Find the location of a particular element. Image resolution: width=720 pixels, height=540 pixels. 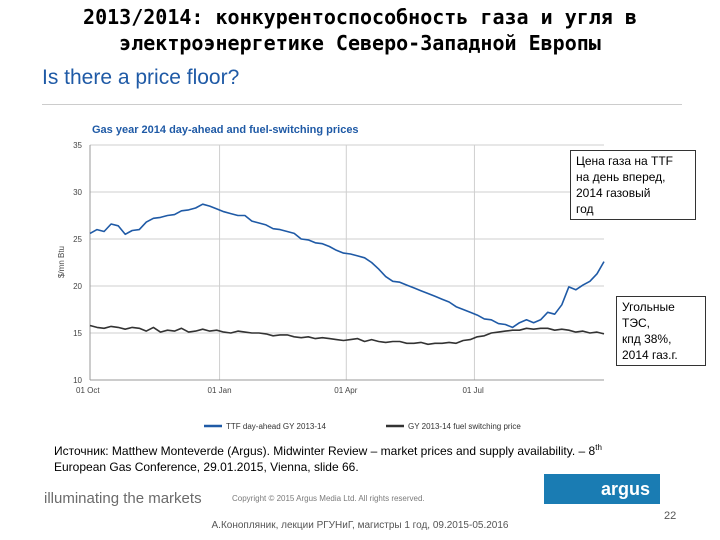

page-number: 22 is located at coordinates (670, 516).